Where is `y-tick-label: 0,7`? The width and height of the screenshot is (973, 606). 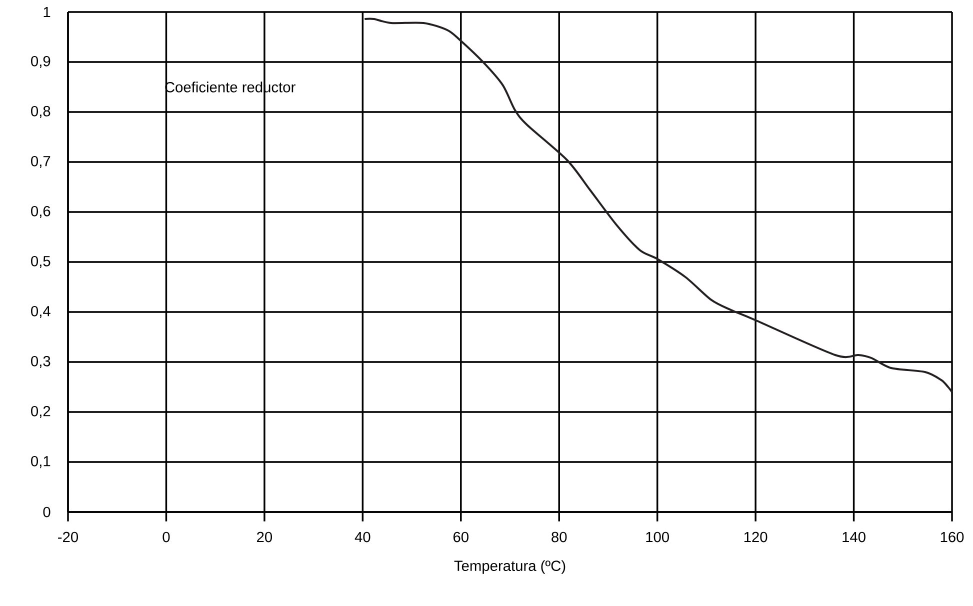 y-tick-label: 0,7 is located at coordinates (40, 162).